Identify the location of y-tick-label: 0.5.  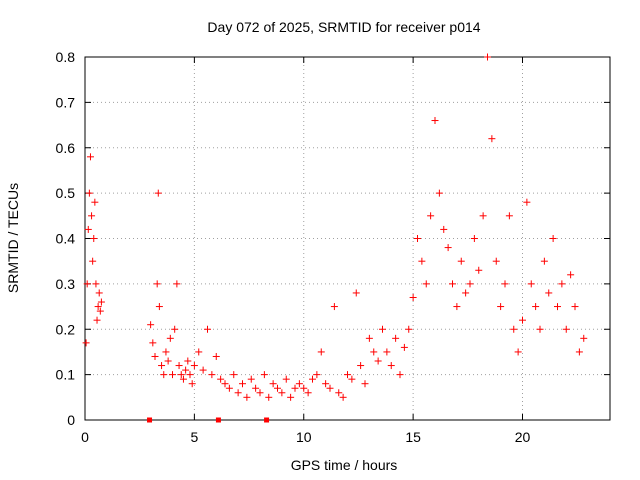
(66, 193).